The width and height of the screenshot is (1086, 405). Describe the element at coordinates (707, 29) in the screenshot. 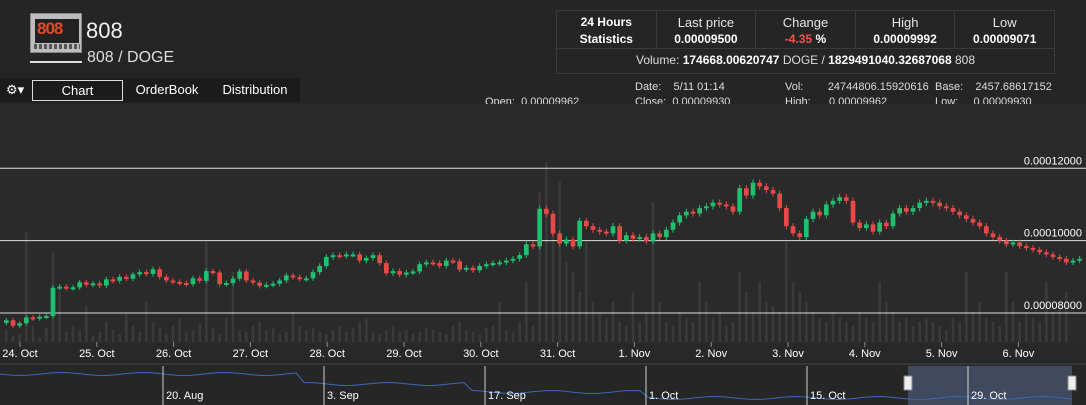

I see `last-price-cell: Last price 0.00009500` at that location.